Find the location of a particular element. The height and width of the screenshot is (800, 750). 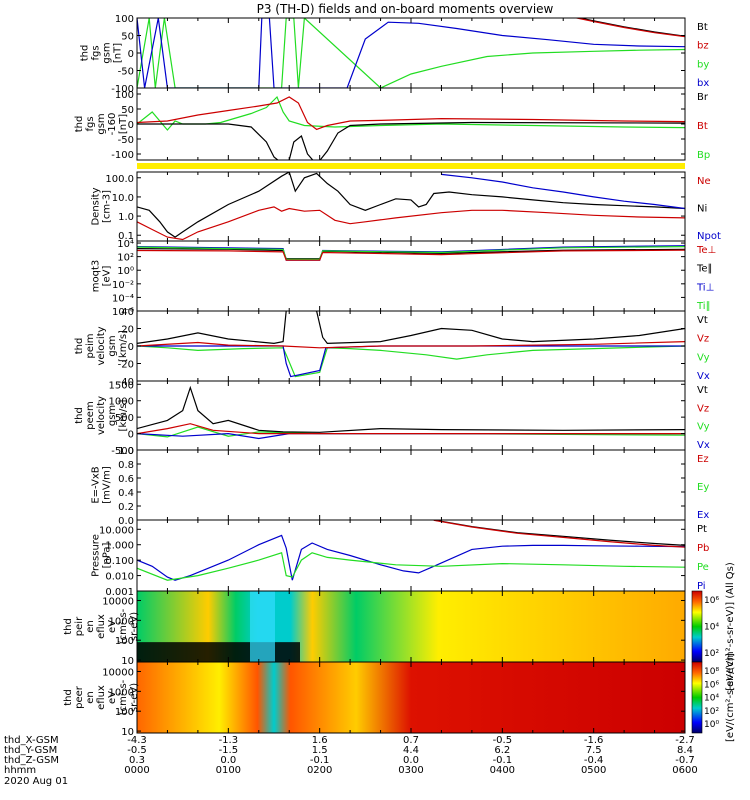

ephemeris-value: -0.4 is located at coordinates (594, 760).